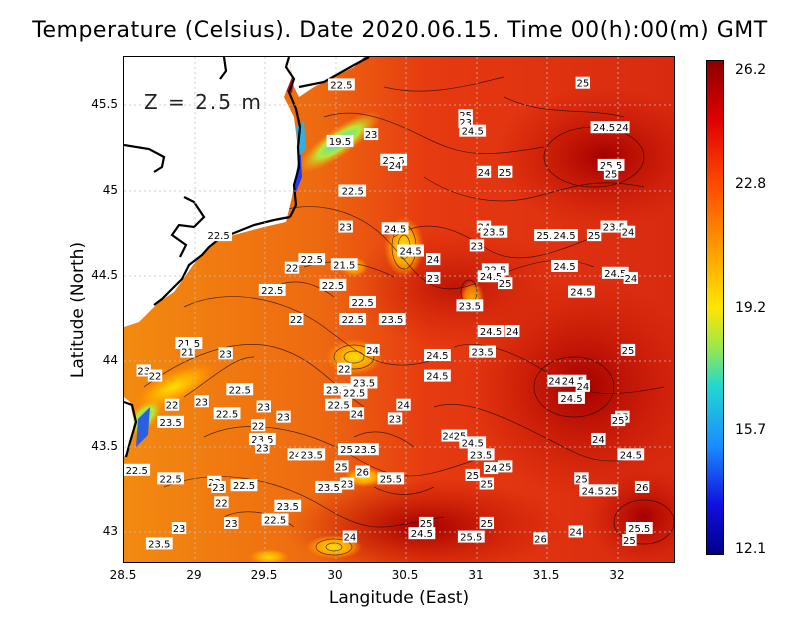 The width and height of the screenshot is (800, 618). What do you see at coordinates (340, 142) in the screenshot?
I see `svg-text: 19.5` at bounding box center [340, 142].